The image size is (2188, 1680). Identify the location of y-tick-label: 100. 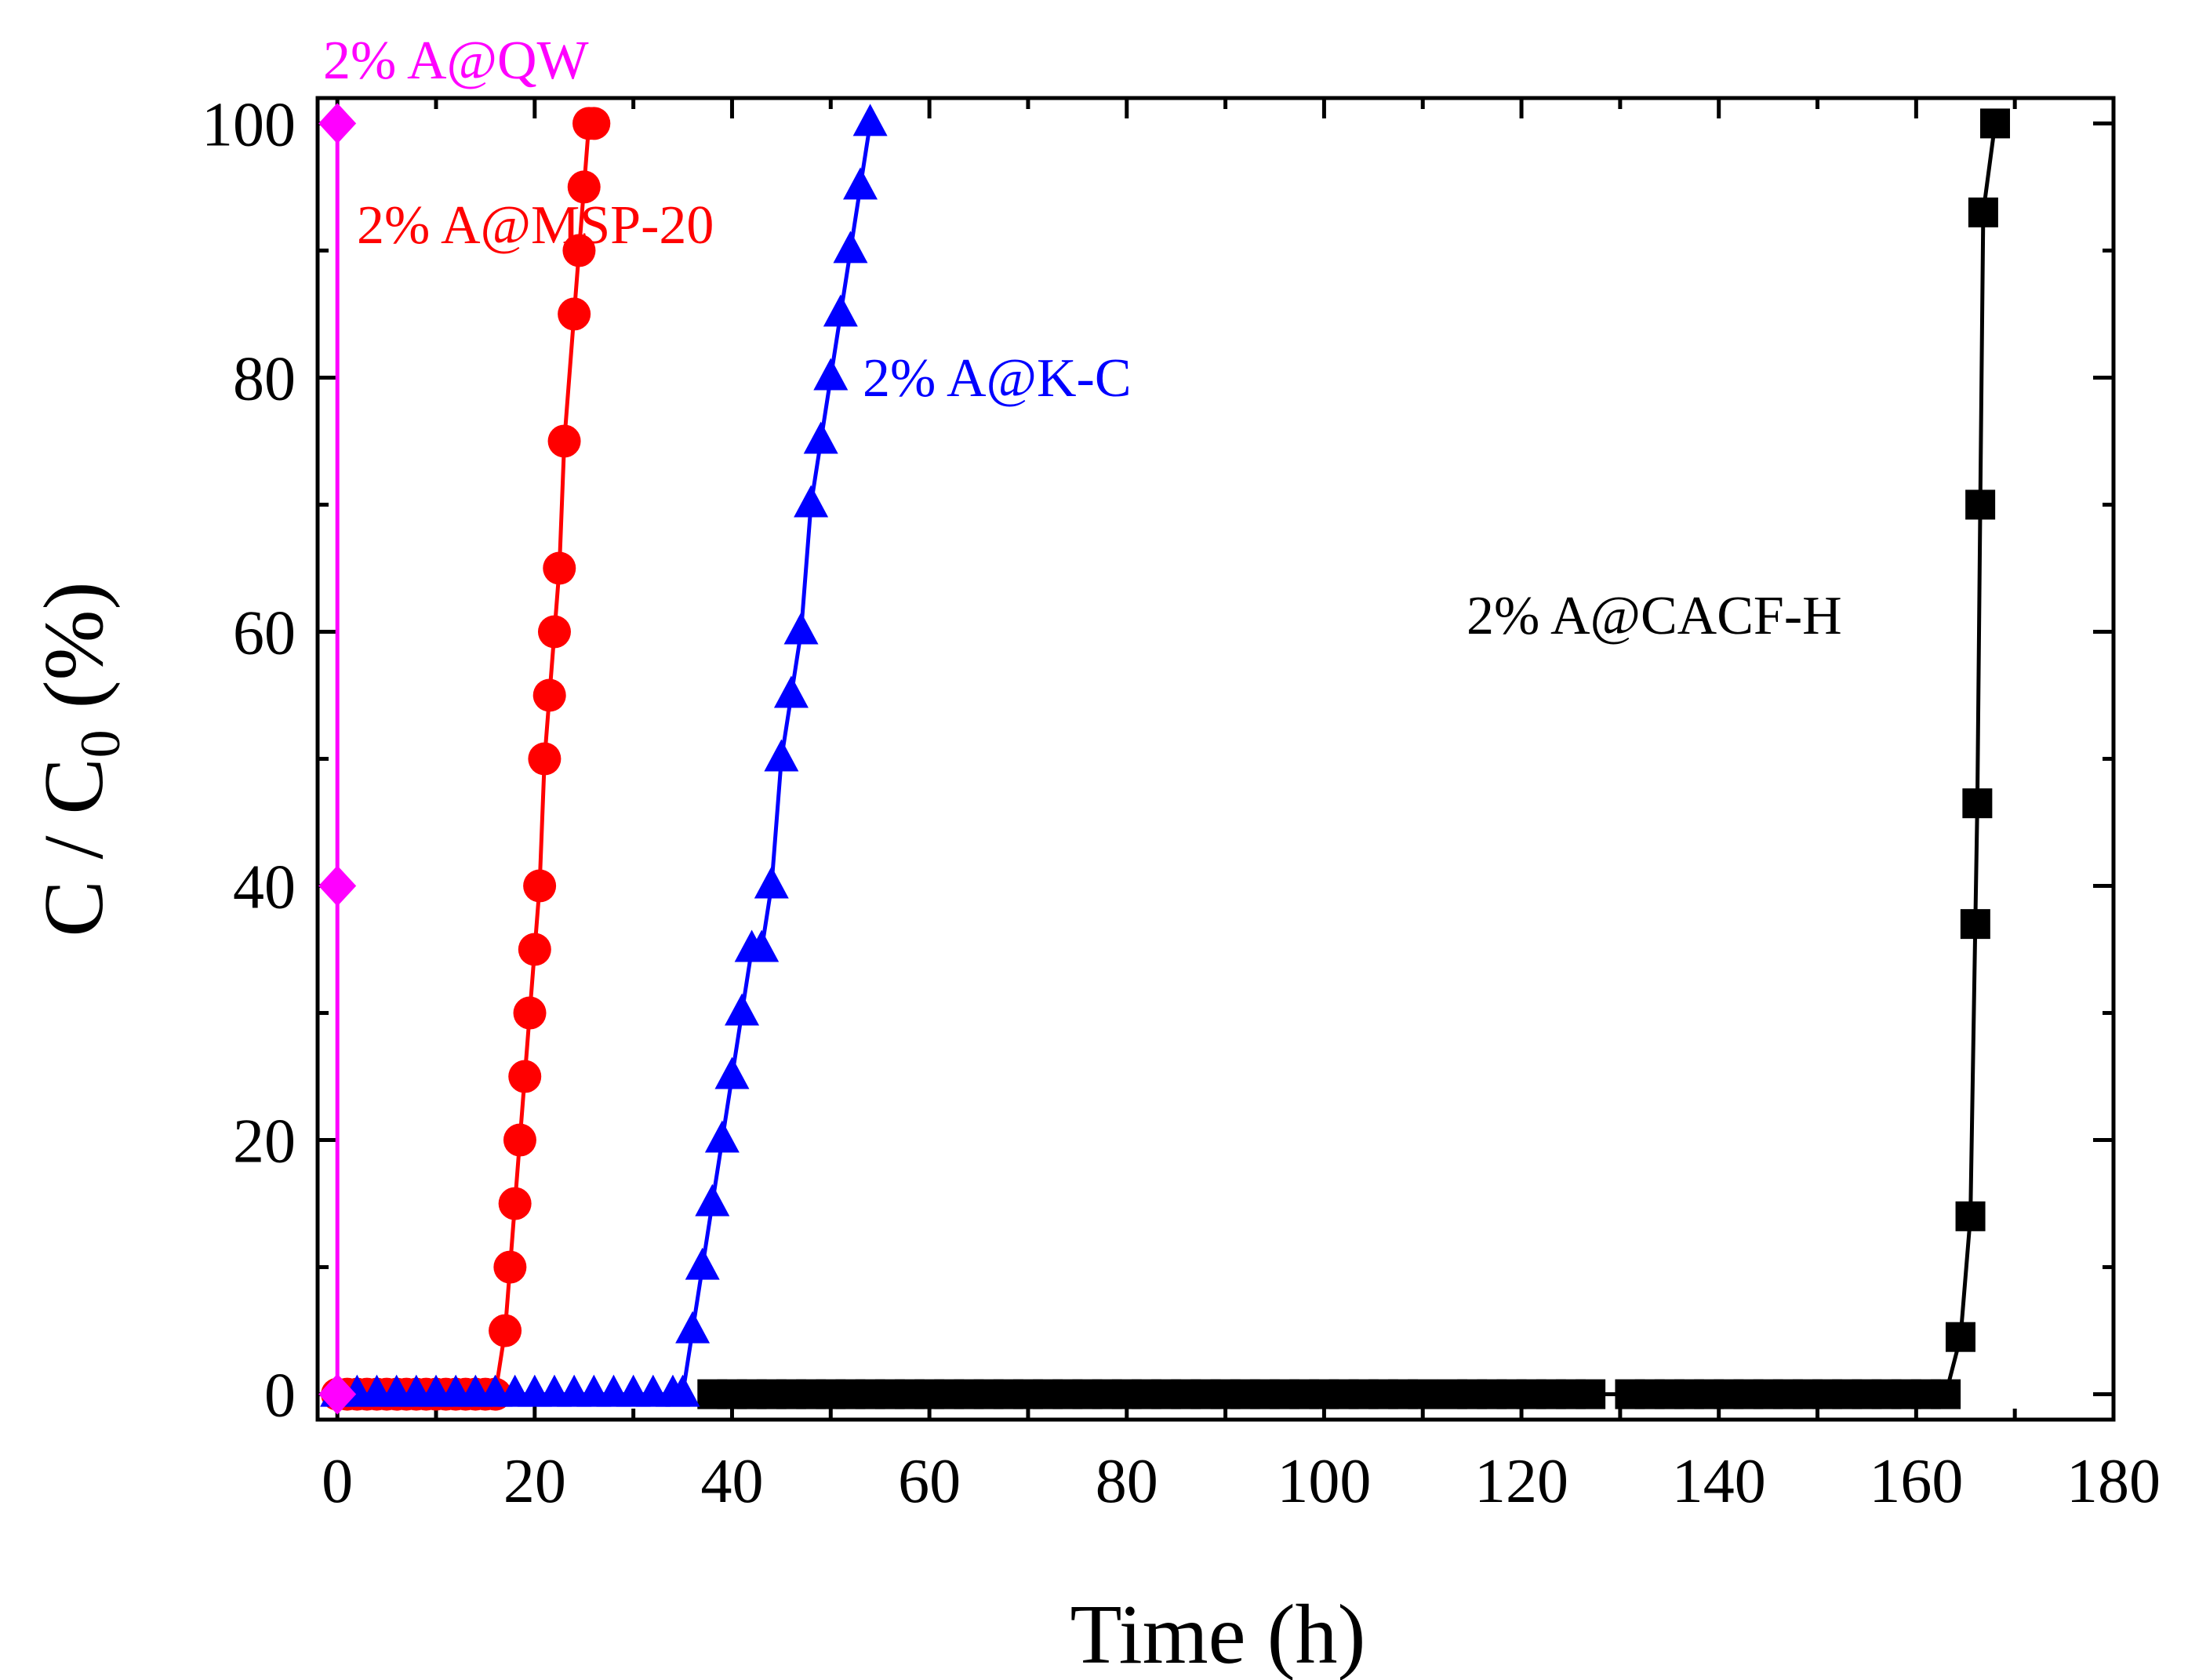
(249, 124).